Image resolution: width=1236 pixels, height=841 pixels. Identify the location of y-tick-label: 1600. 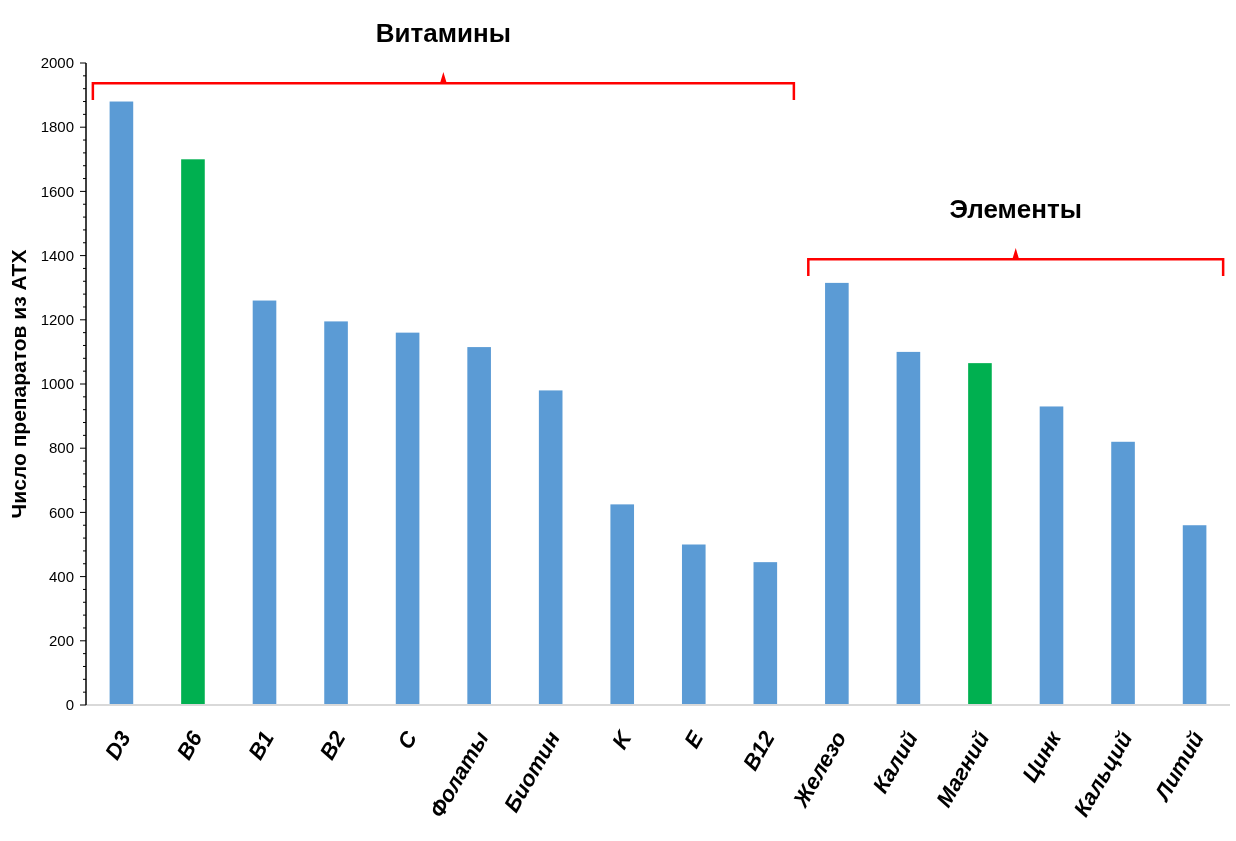
(57, 191).